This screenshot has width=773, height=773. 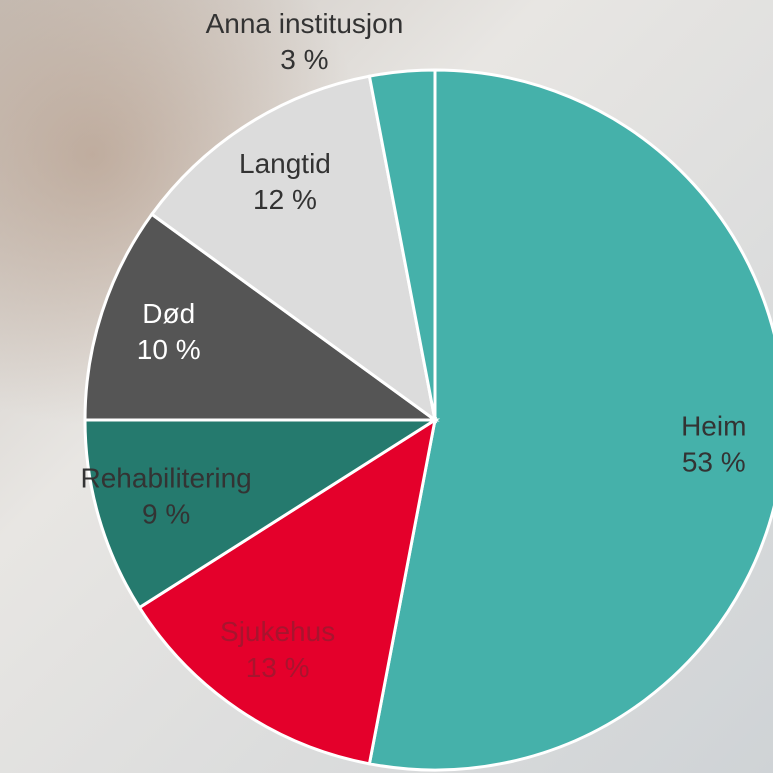 What do you see at coordinates (169, 349) in the screenshot?
I see `slice-value-label: 10 %` at bounding box center [169, 349].